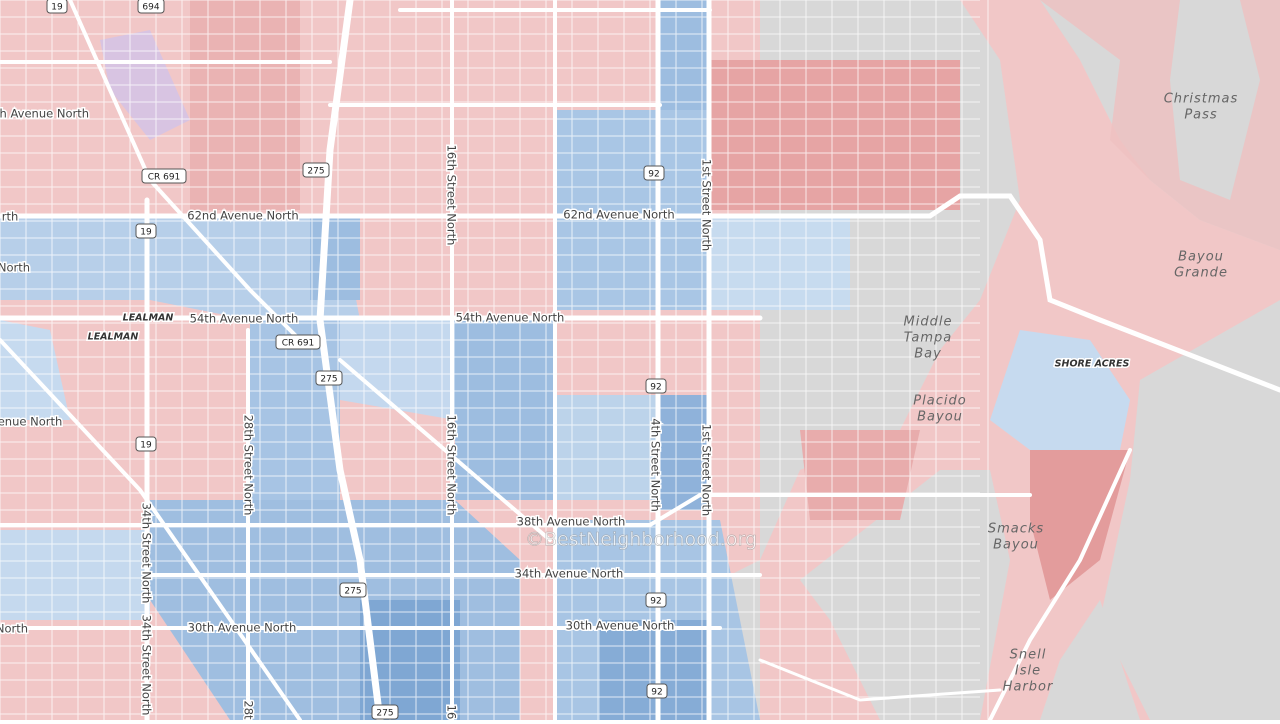 Image resolution: width=1280 pixels, height=724 pixels. What do you see at coordinates (1201, 273) in the screenshot?
I see `place-label: Grande` at bounding box center [1201, 273].